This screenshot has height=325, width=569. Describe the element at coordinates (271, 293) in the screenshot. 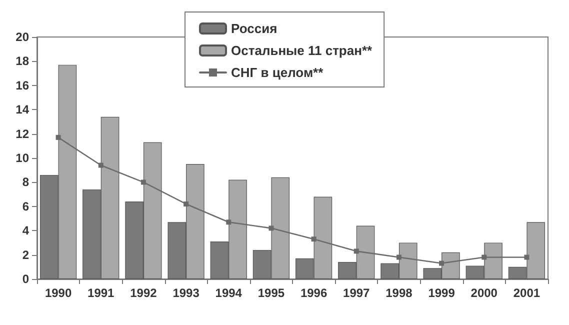

I see `x-tick-label: 1995` at that location.